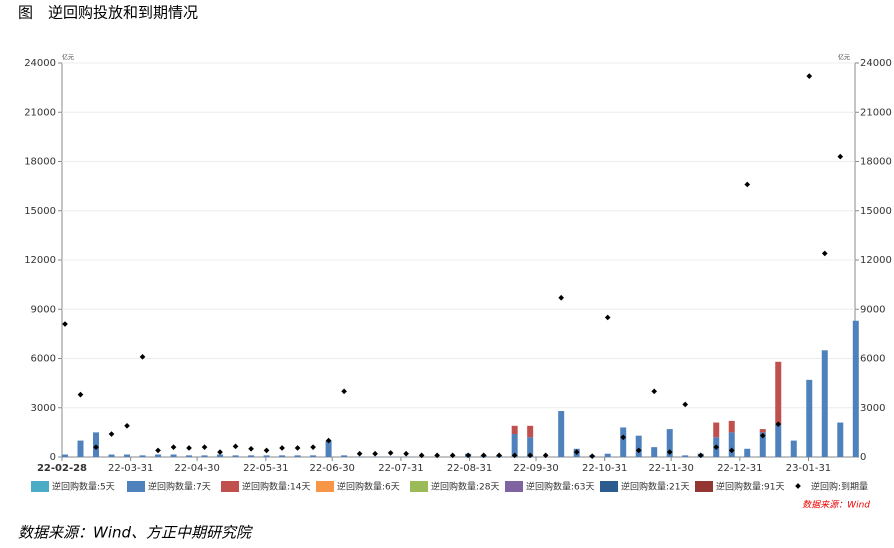 Image resolution: width=894 pixels, height=548 pixels. What do you see at coordinates (808, 468) in the screenshot?
I see `x-tick-label: 23-01-31` at bounding box center [808, 468].